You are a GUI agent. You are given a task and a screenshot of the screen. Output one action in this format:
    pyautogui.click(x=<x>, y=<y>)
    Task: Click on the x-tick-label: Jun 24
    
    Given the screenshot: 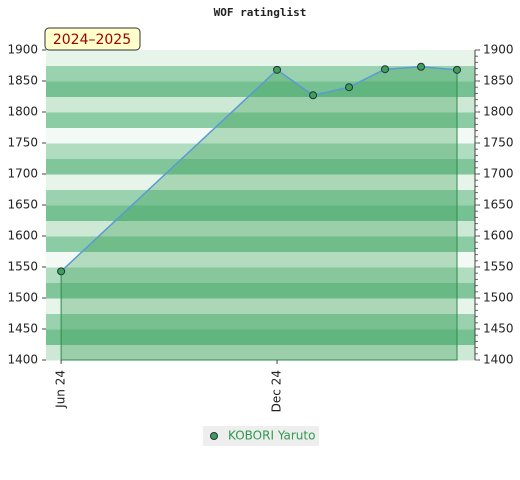 What is the action you would take?
    pyautogui.click(x=61, y=389)
    